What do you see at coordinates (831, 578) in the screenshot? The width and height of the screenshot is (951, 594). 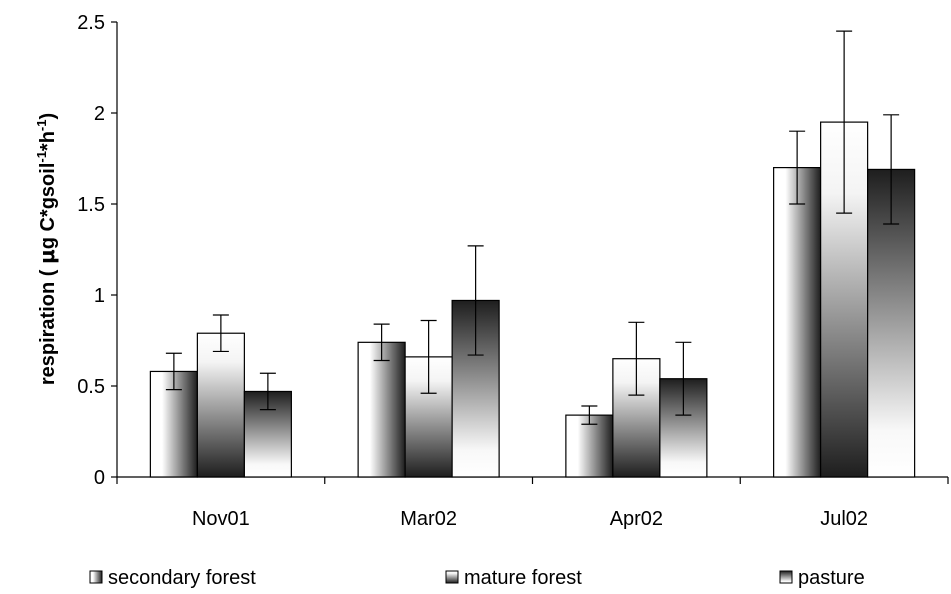 I see `legend-label: pasture` at bounding box center [831, 578].